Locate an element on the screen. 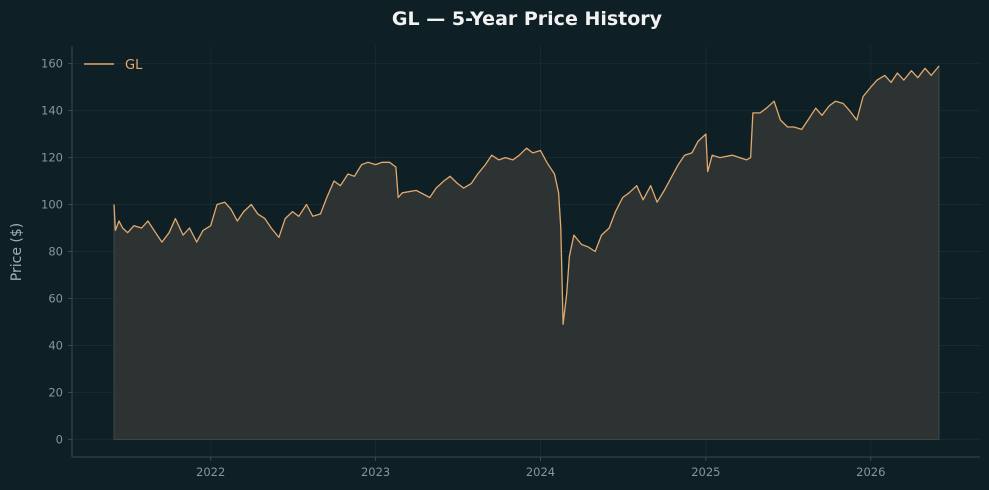 This screenshot has width=989, height=490. y-tick-label: 60 is located at coordinates (55, 298).